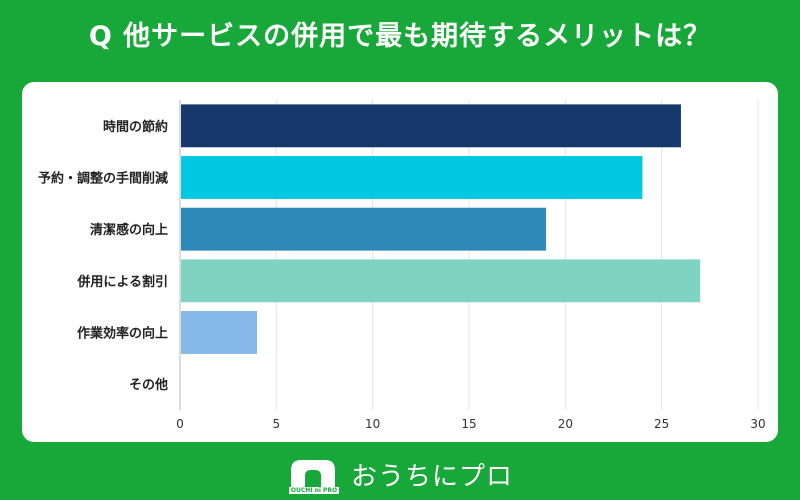  What do you see at coordinates (400, 36) in the screenshot?
I see `chart-title: Q 他サービスの併用で最も期待するメリットは？` at bounding box center [400, 36].